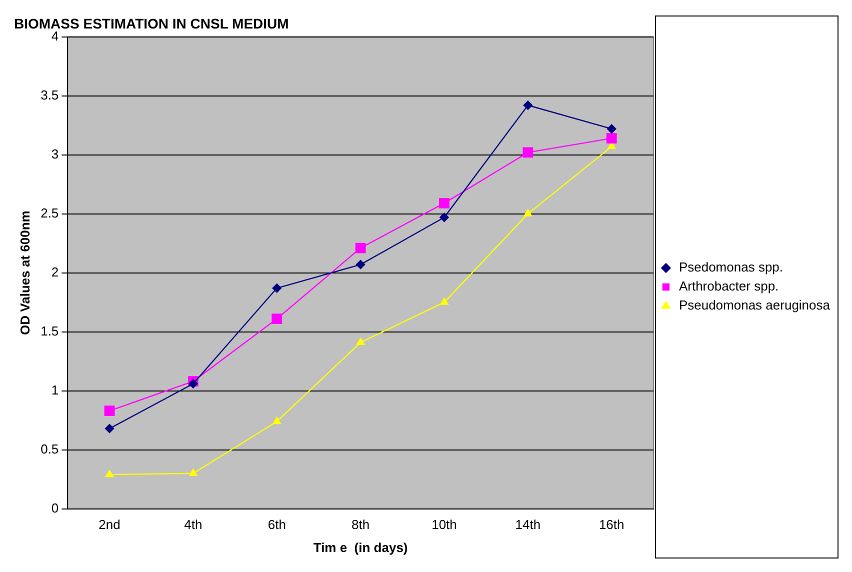 The height and width of the screenshot is (572, 852). I want to click on y-axis-title: OD Values at 600nm, so click(24, 272).